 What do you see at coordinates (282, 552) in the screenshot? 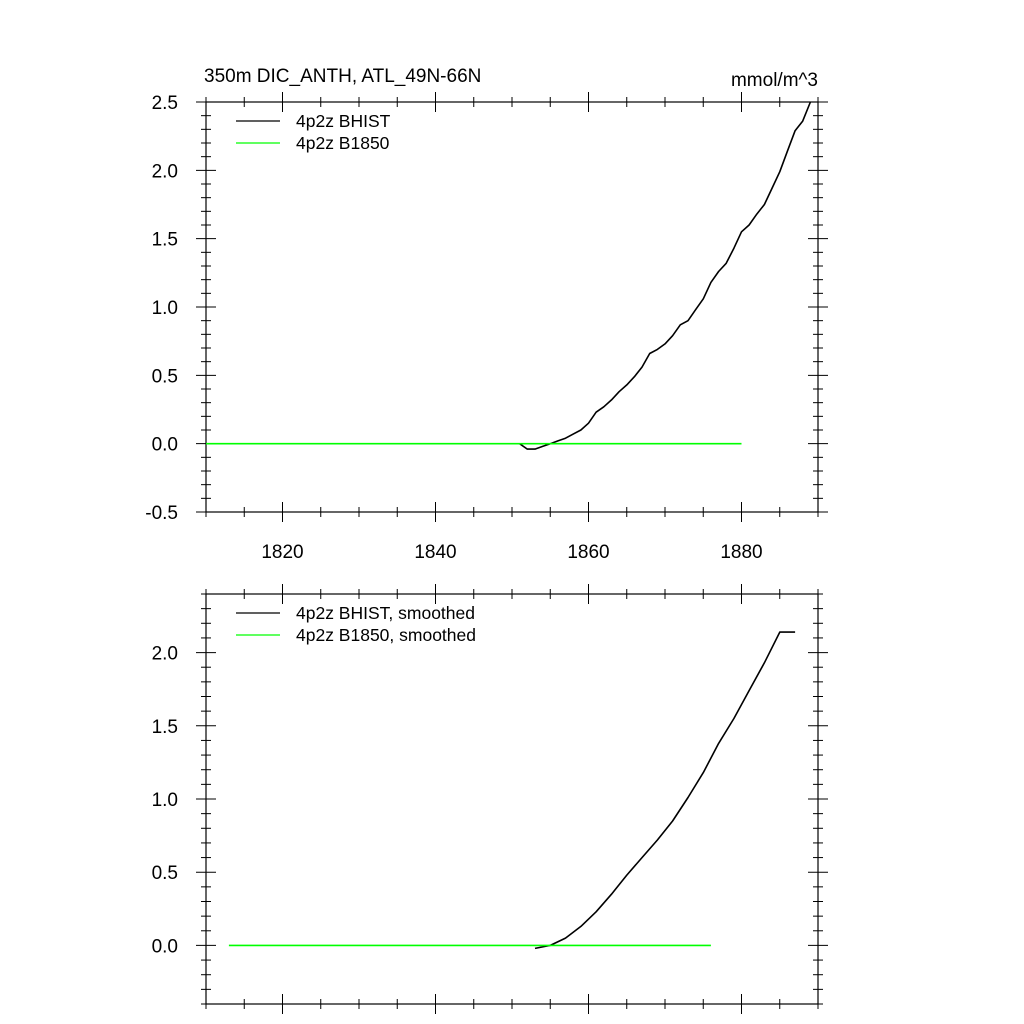
I see `x-tick-label: 1820` at bounding box center [282, 552].